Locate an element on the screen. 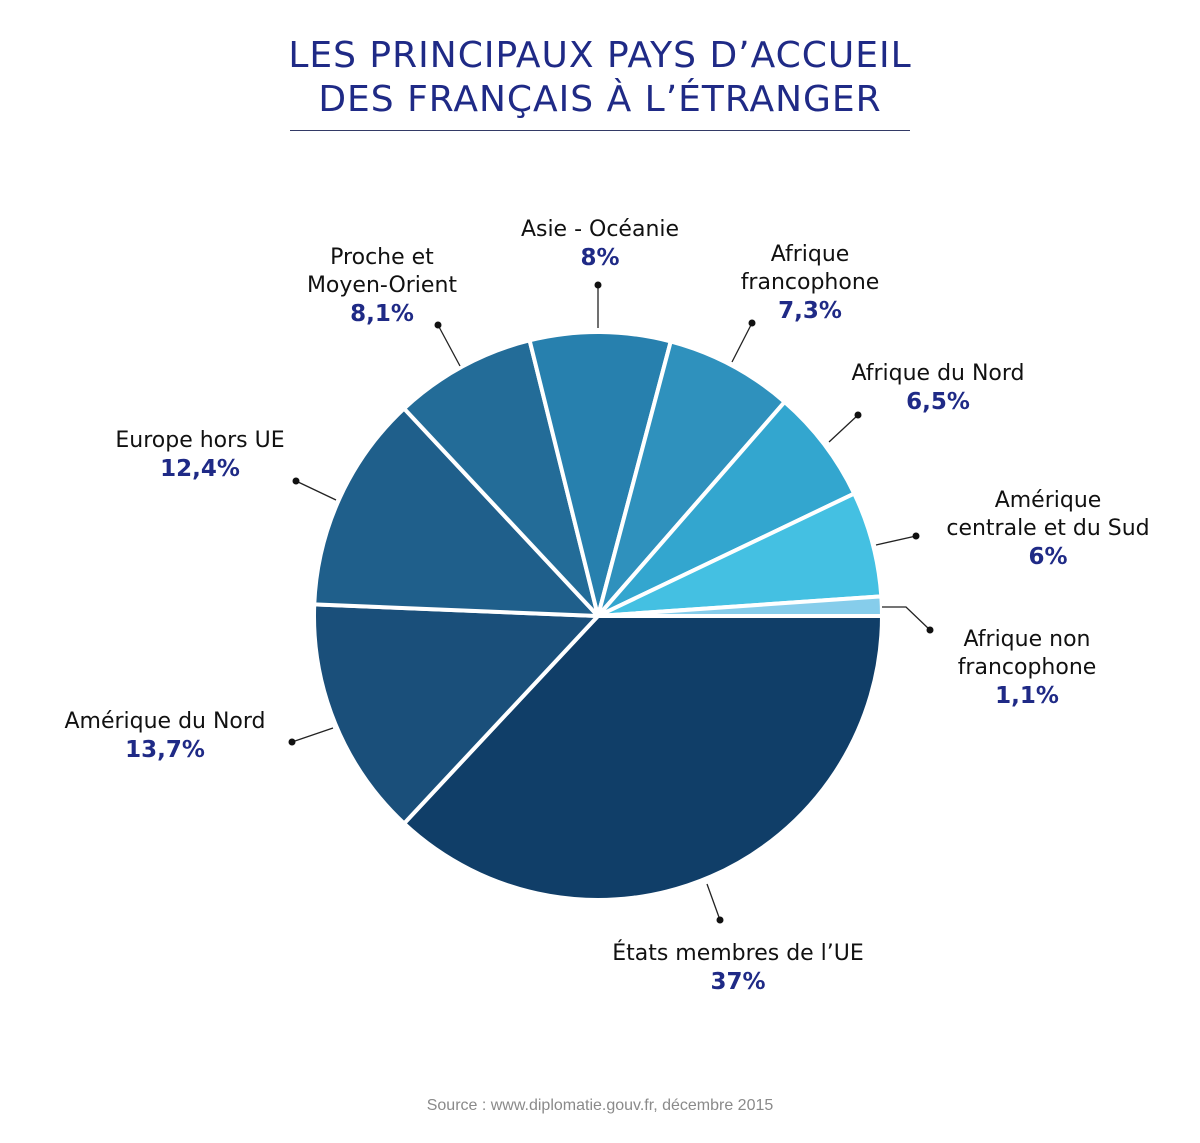 The width and height of the screenshot is (1200, 1143). label-afr-nonfranco-line1: Afrique non is located at coordinates (1027, 639).